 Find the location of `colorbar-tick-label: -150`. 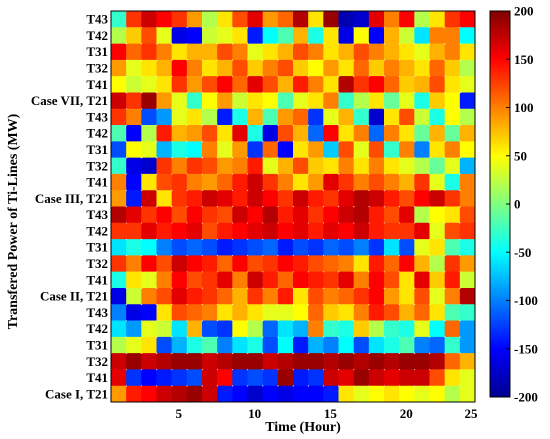

colorbar-tick-label: -150 is located at coordinates (526, 348).